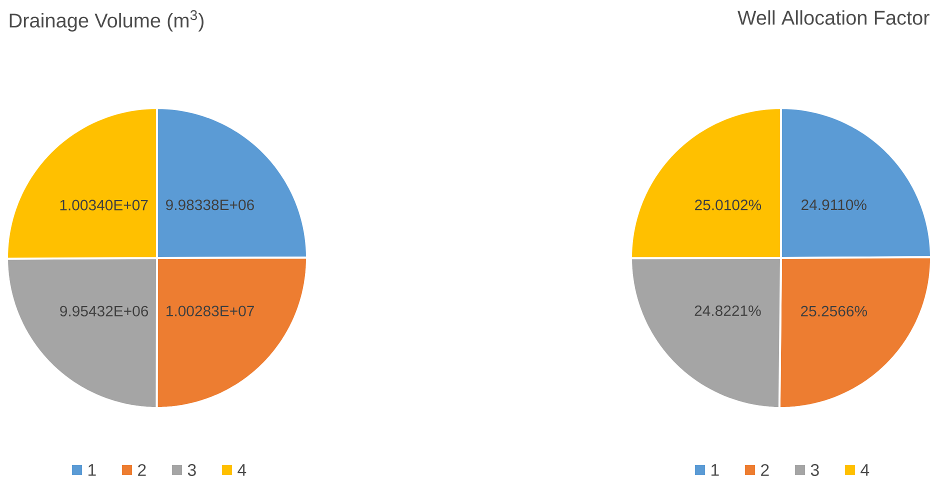 The width and height of the screenshot is (932, 485). Describe the element at coordinates (107, 21) in the screenshot. I see `chart-title: Drainage Volume (m$^{3}$)` at that location.